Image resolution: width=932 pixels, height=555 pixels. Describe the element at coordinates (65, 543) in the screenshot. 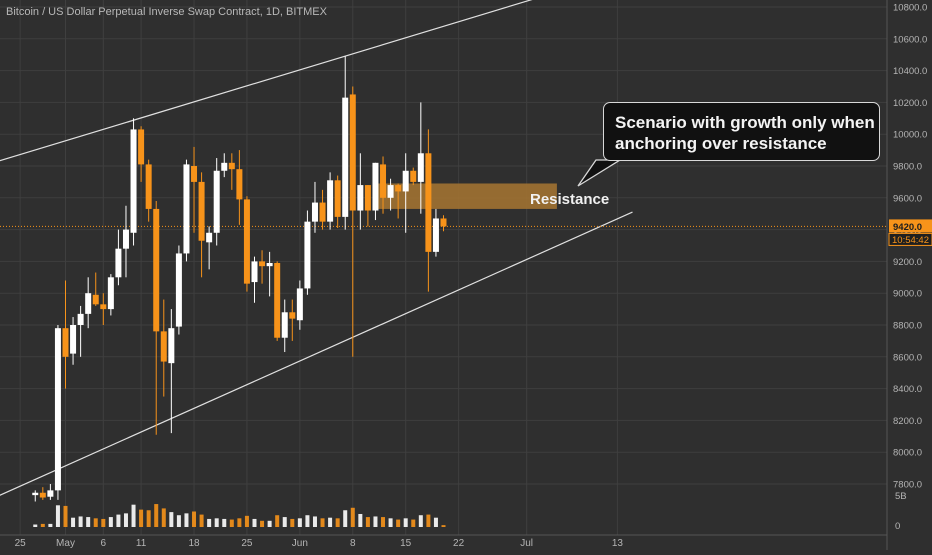

I see `time-tick-label: May` at that location.